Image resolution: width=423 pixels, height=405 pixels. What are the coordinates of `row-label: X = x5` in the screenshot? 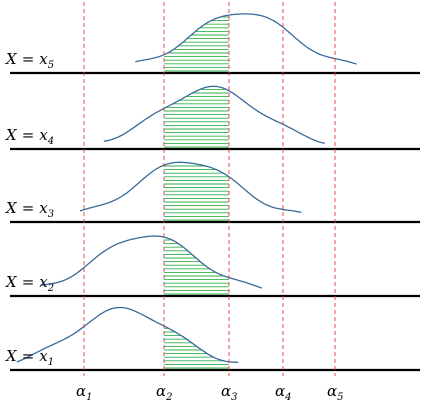 It's located at (29, 60).